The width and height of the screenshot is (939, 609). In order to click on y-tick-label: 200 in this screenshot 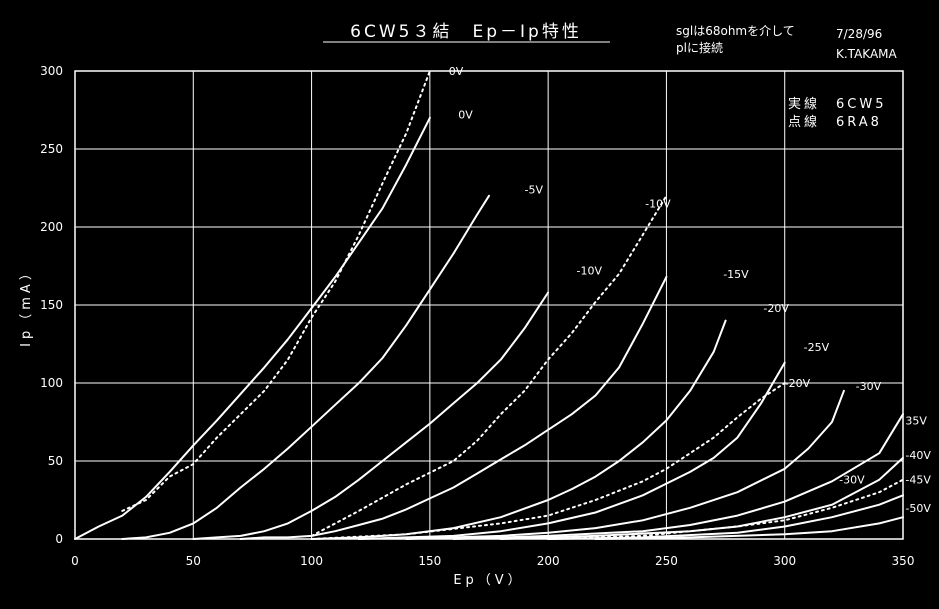, I will do `click(51, 227)`.